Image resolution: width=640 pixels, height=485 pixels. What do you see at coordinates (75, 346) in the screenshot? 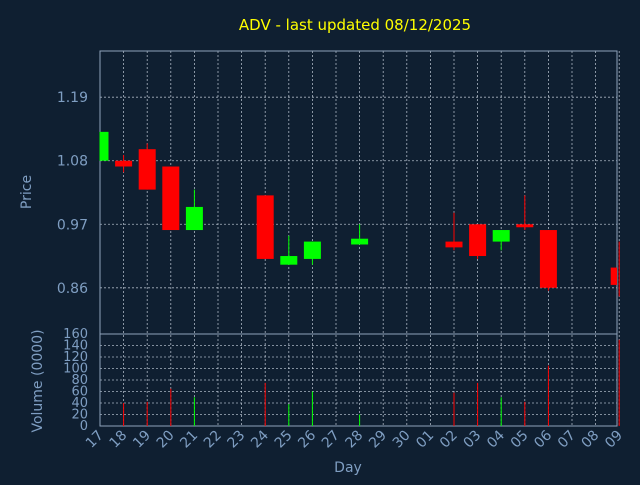
I see `volume-tick-label: 140` at bounding box center [75, 346].